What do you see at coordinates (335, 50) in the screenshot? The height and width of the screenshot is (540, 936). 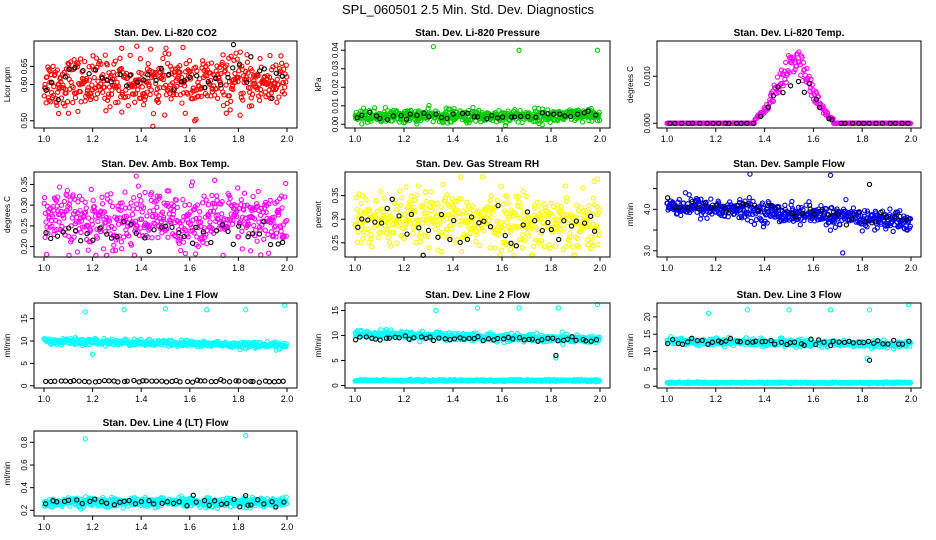 I see `y-tick-label: 0.04` at bounding box center [335, 50].